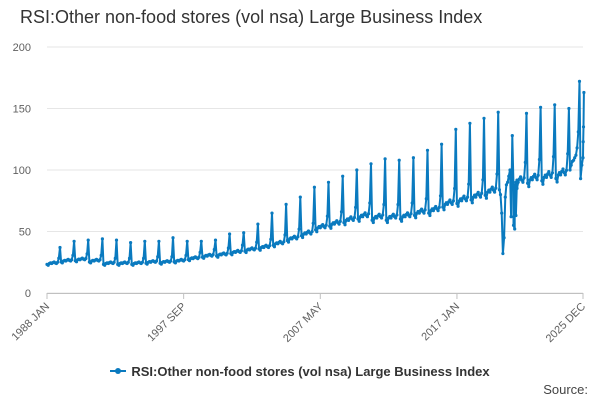 The width and height of the screenshot is (600, 400). I want to click on y-tick-label: 50, so click(25, 233).